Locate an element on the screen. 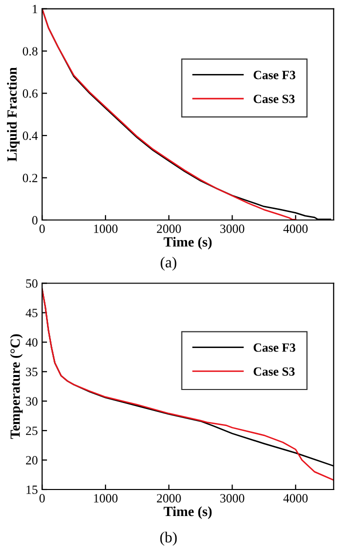 The height and width of the screenshot is (550, 337). text: (a) is located at coordinates (168, 263).